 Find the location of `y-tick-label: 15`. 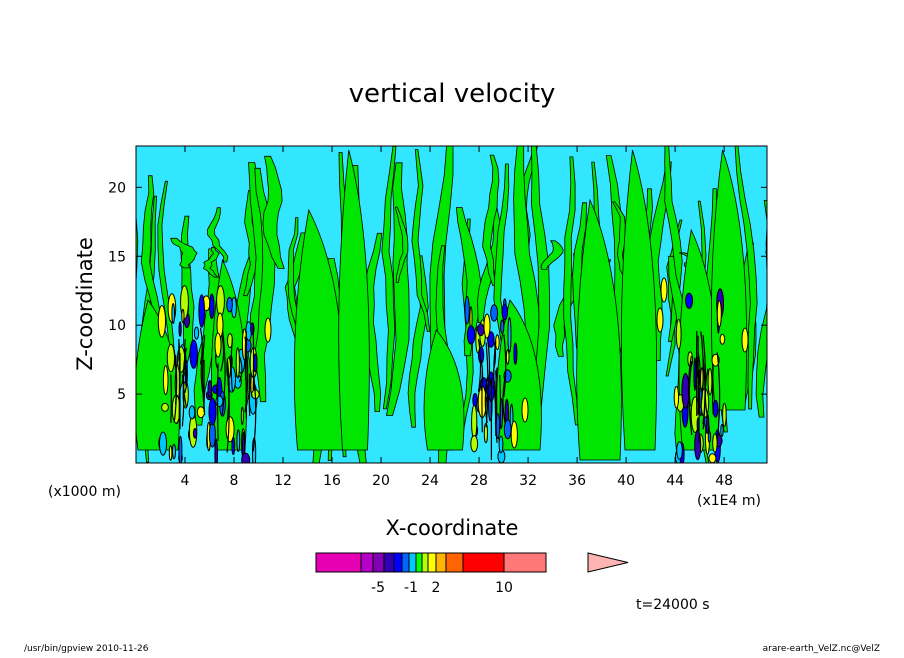

y-tick-label: 15 is located at coordinates (117, 257).